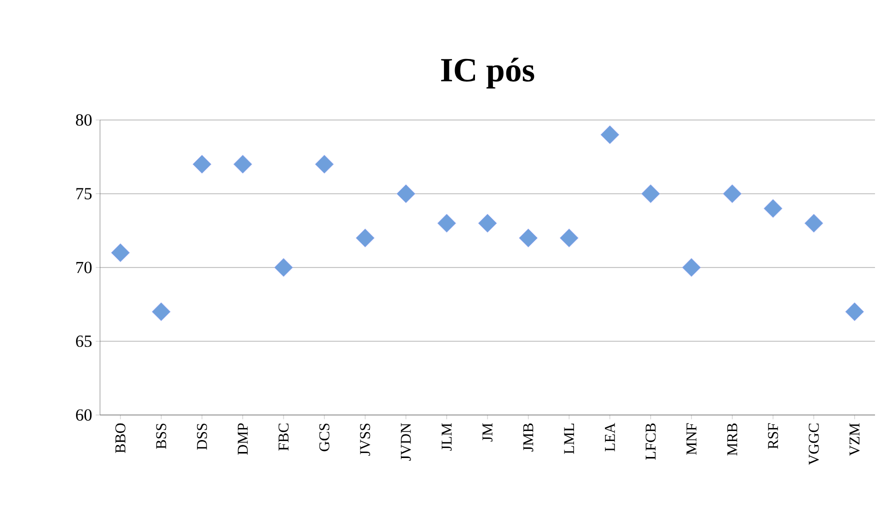 The image size is (896, 527). Describe the element at coordinates (243, 439) in the screenshot. I see `x-tick-label: DMP` at that location.